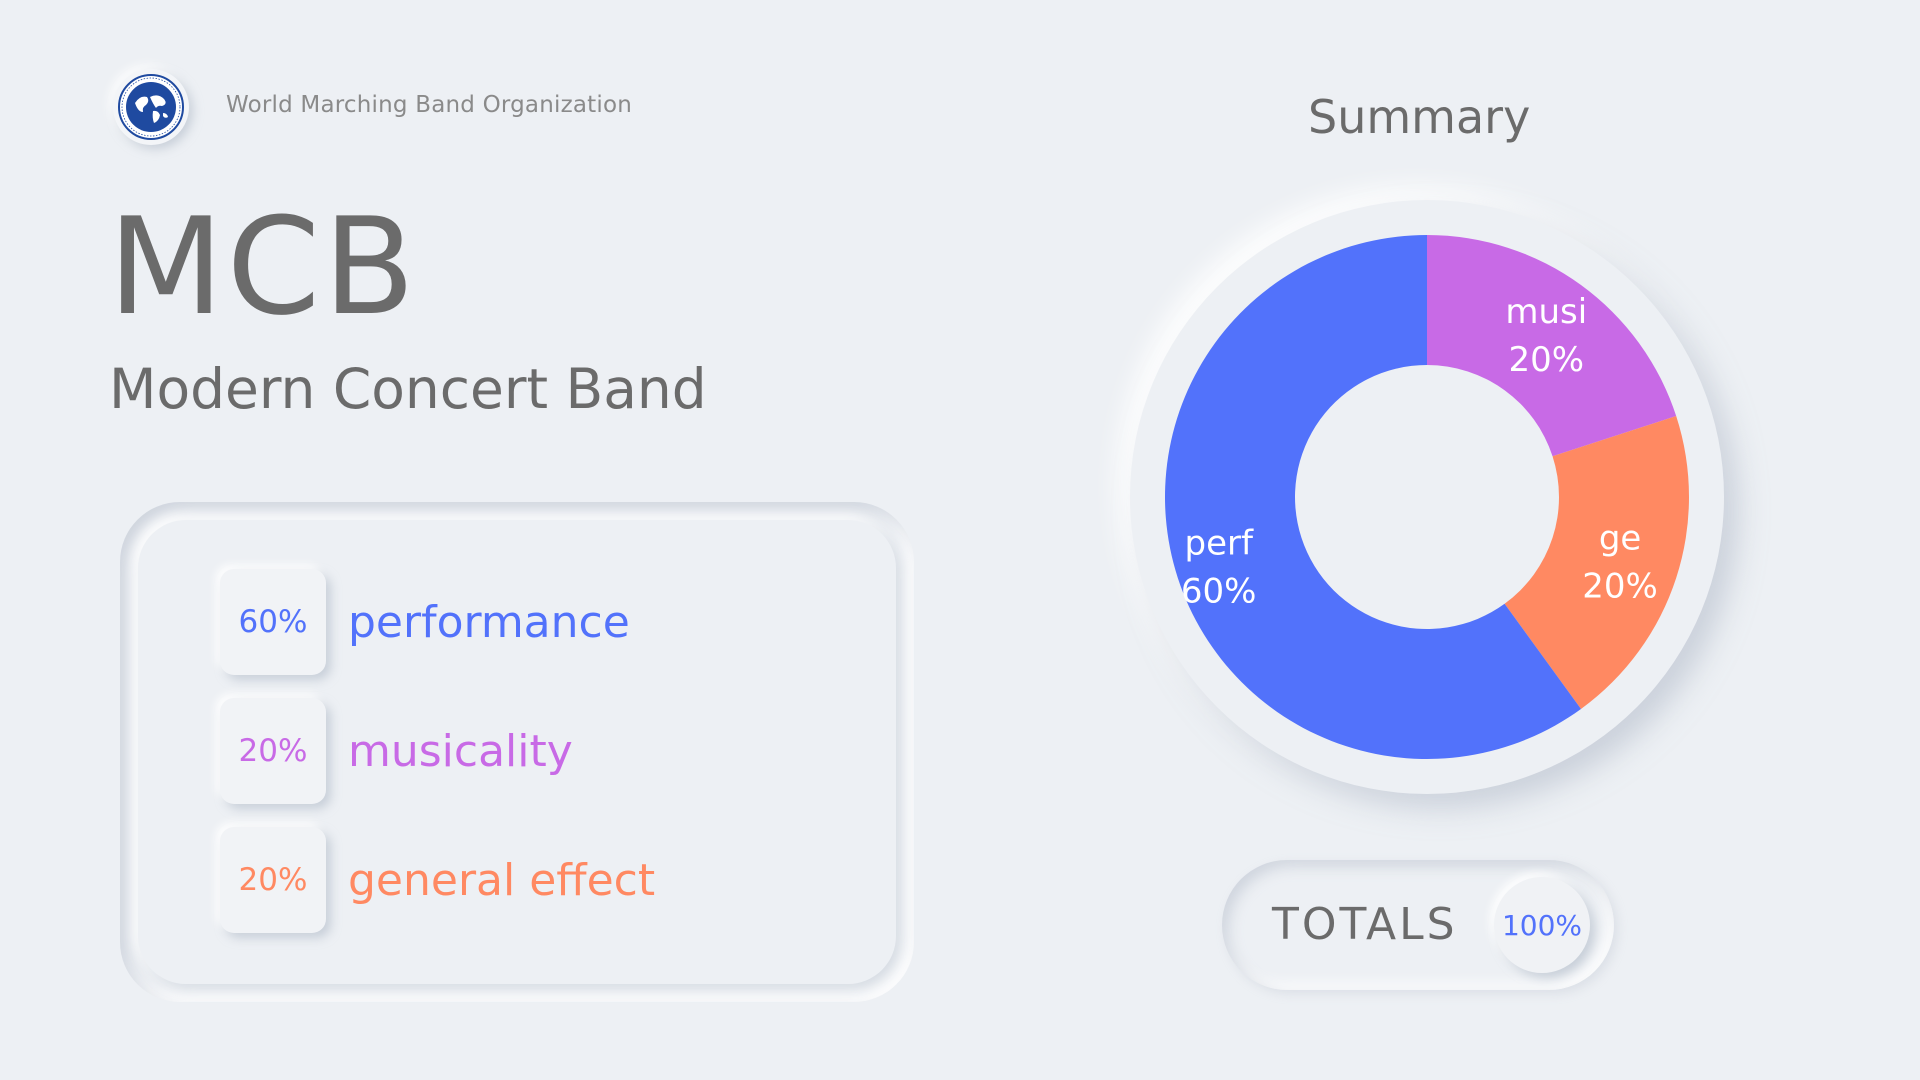  I want to click on performance-label: performance, so click(489, 622).